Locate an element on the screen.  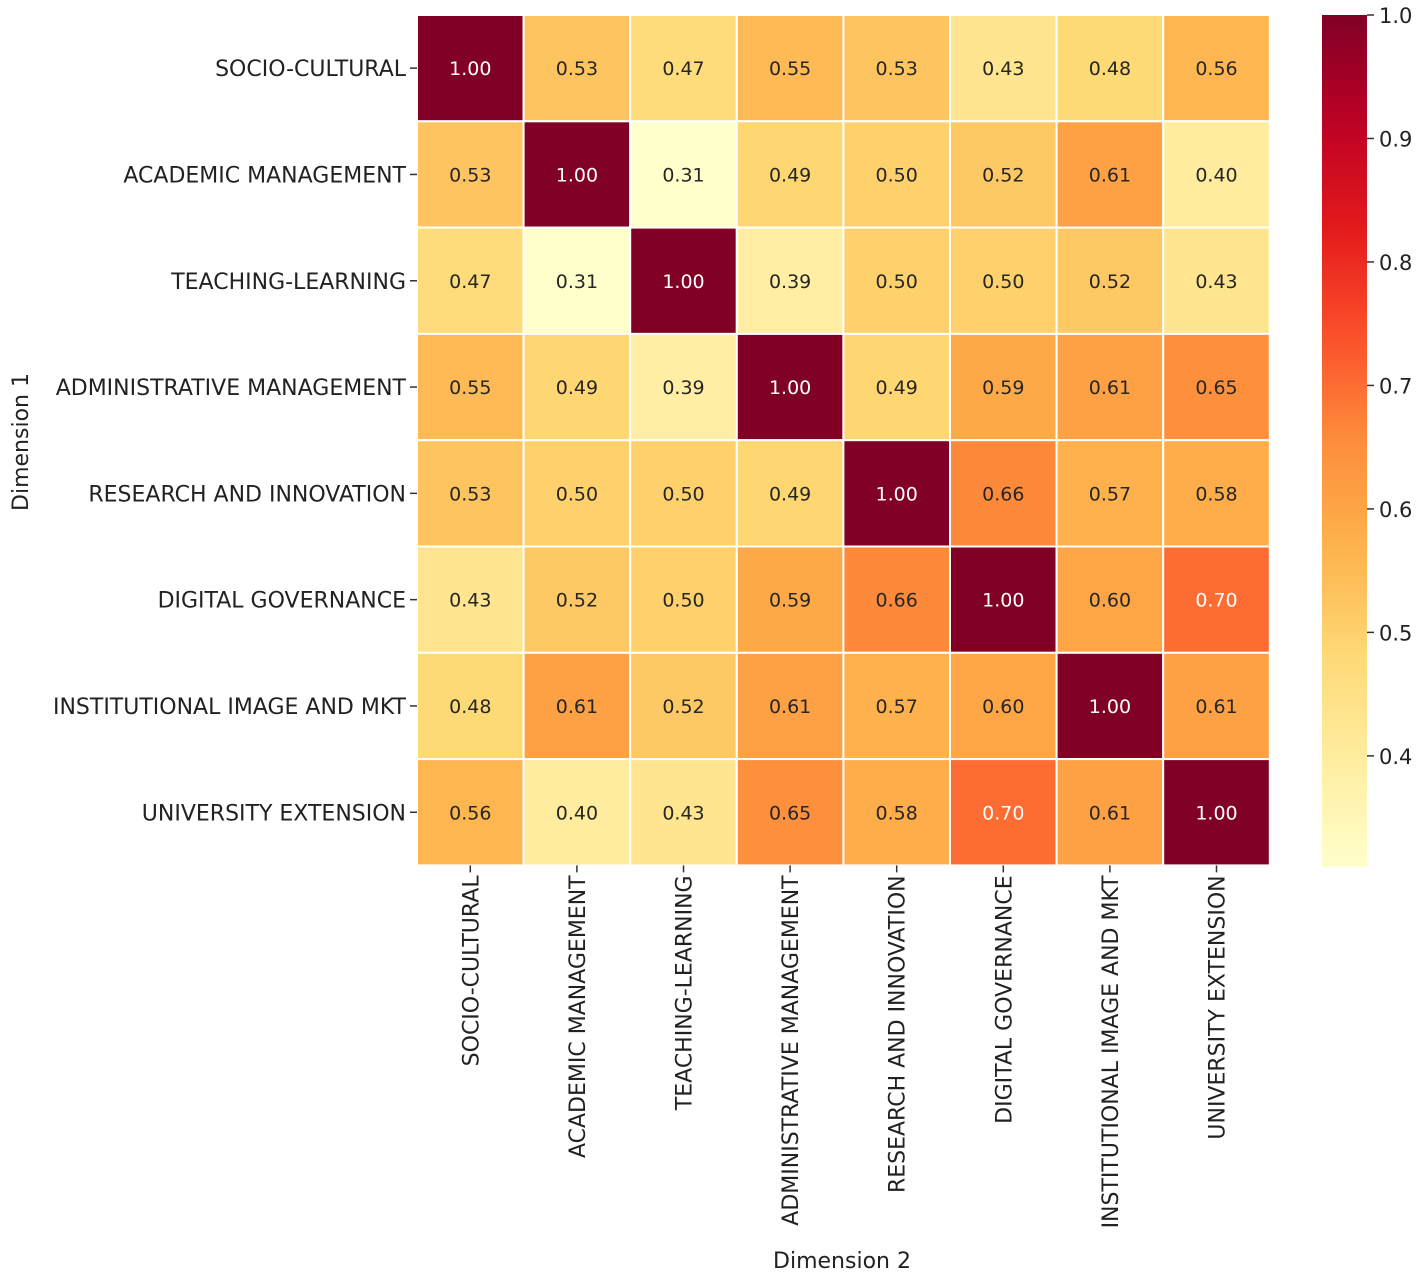
heatmap-cell-r3-c6 is located at coordinates (1110, 387).